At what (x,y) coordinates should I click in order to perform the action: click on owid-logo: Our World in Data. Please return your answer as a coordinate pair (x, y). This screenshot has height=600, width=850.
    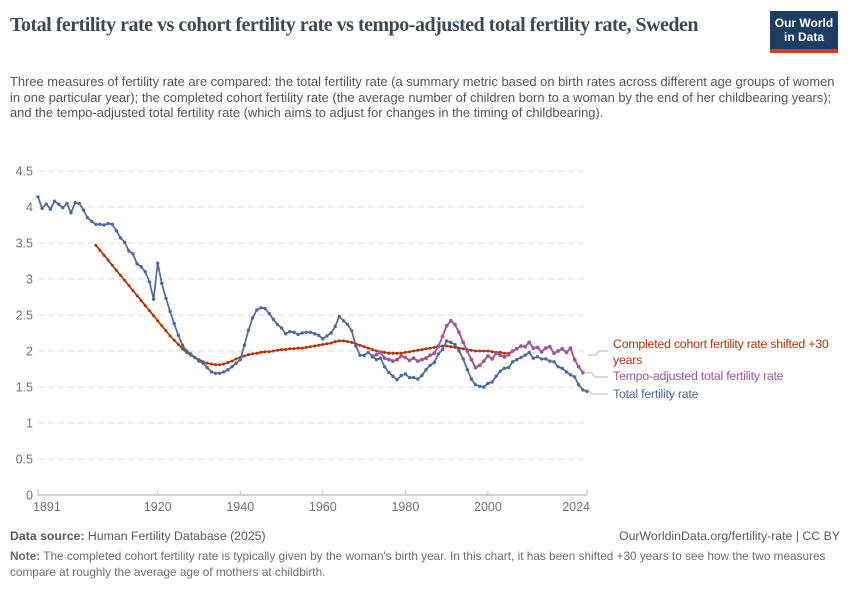
    Looking at the image, I should click on (804, 32).